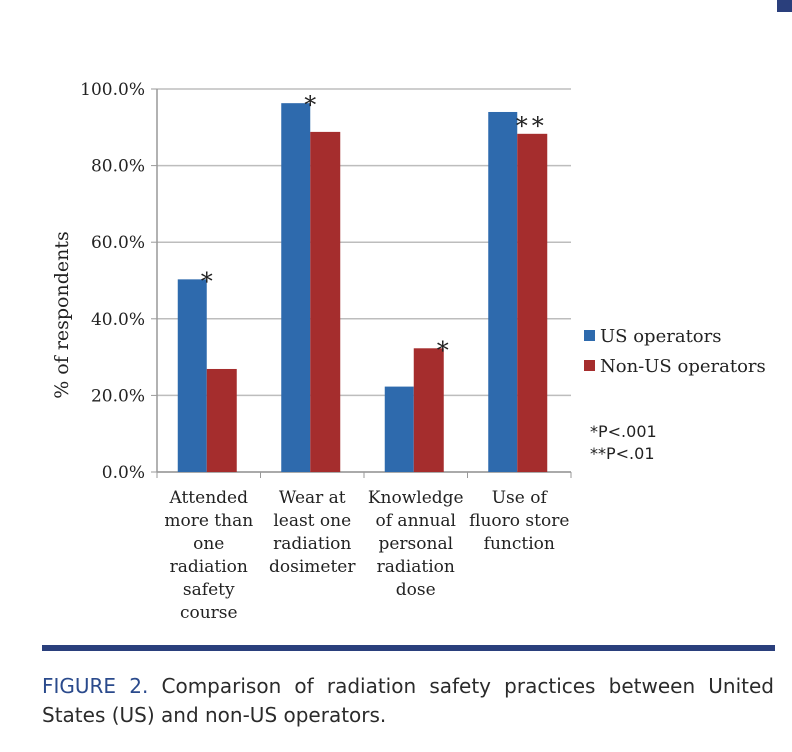  What do you see at coordinates (62, 315) in the screenshot?
I see `y-axis-title: % of respondents` at bounding box center [62, 315].